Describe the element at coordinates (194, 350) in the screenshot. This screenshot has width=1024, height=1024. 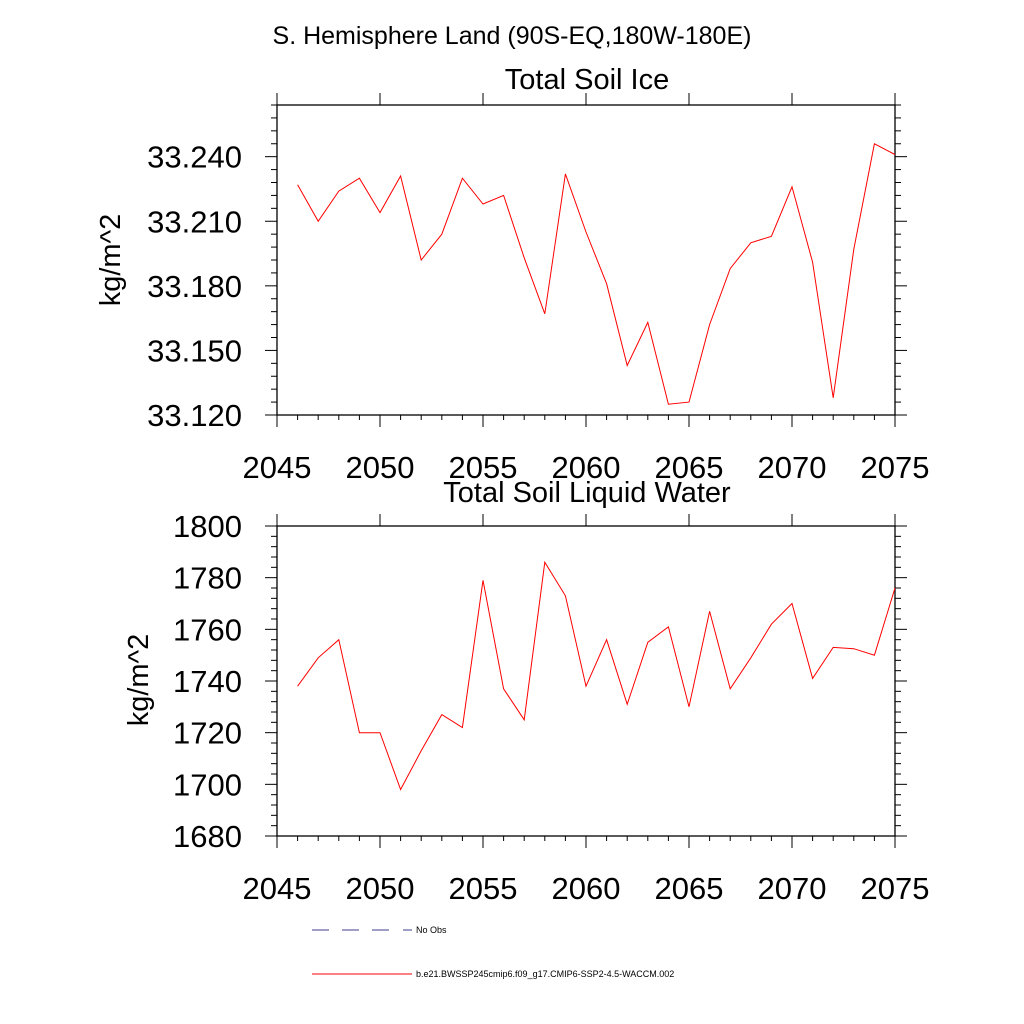
I see `y-tick-label: 33.150` at that location.